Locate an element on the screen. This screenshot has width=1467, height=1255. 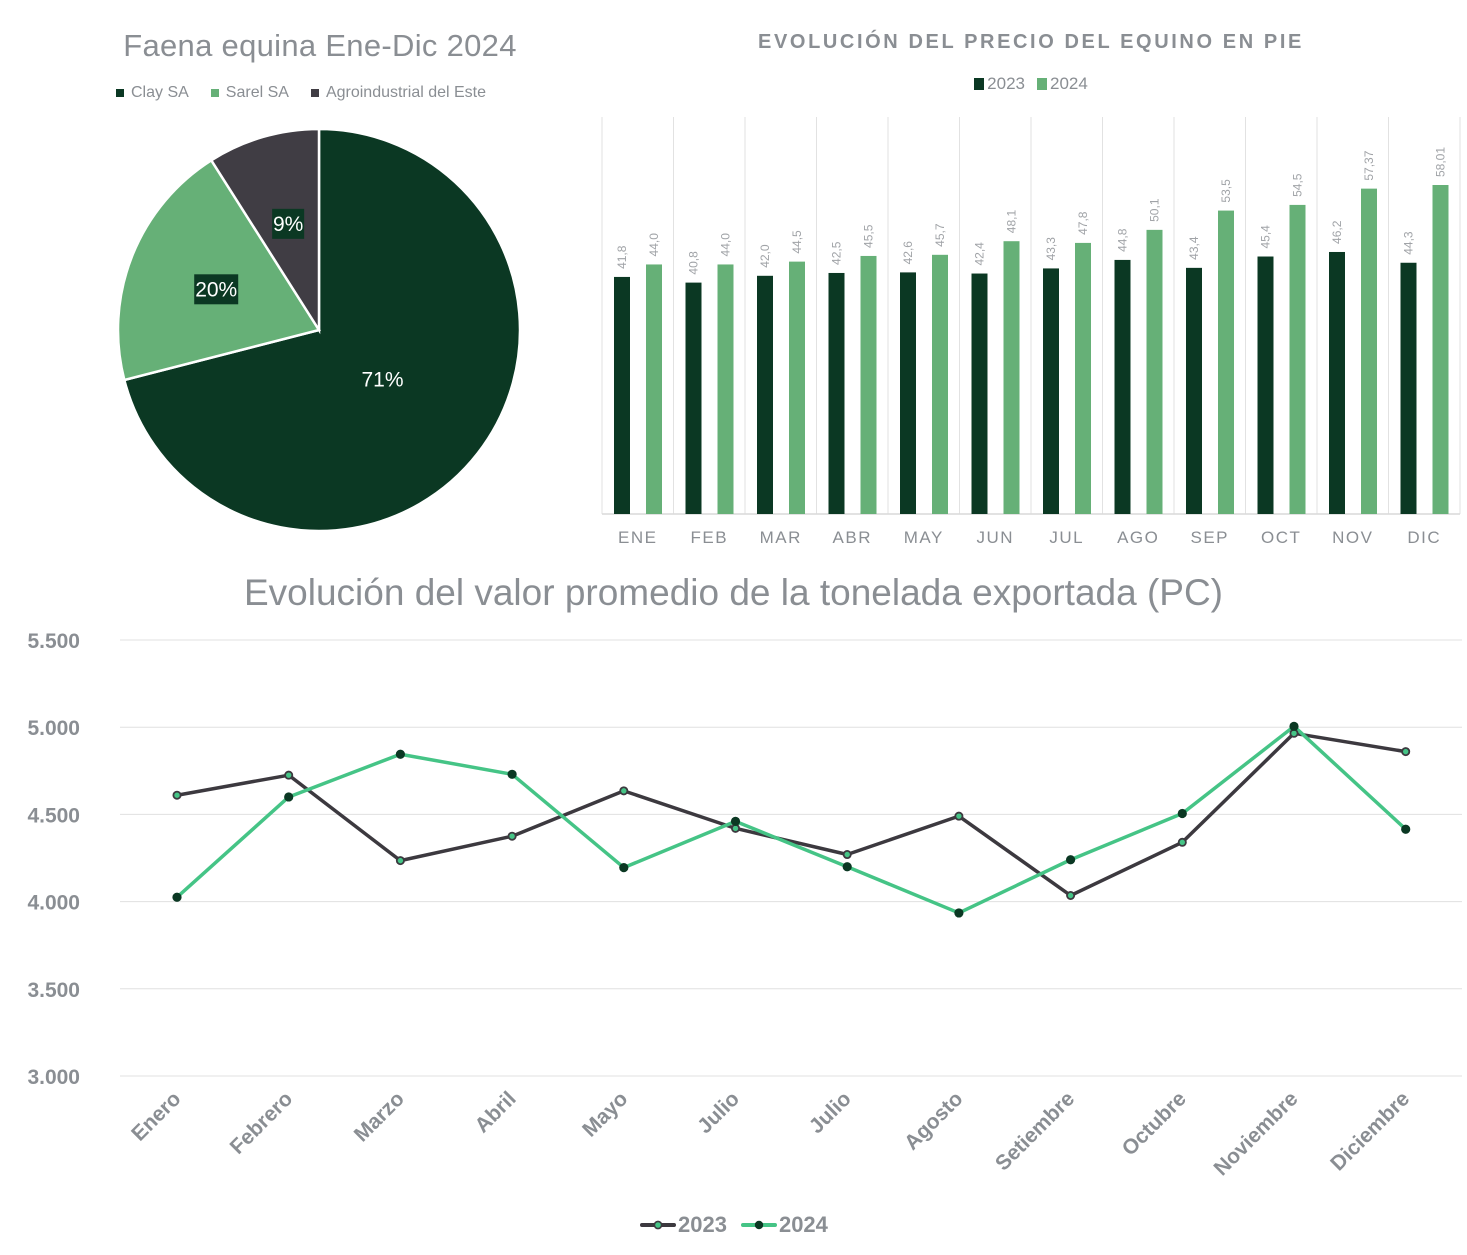
bar-data-label: 42,5 is located at coordinates (837, 253).